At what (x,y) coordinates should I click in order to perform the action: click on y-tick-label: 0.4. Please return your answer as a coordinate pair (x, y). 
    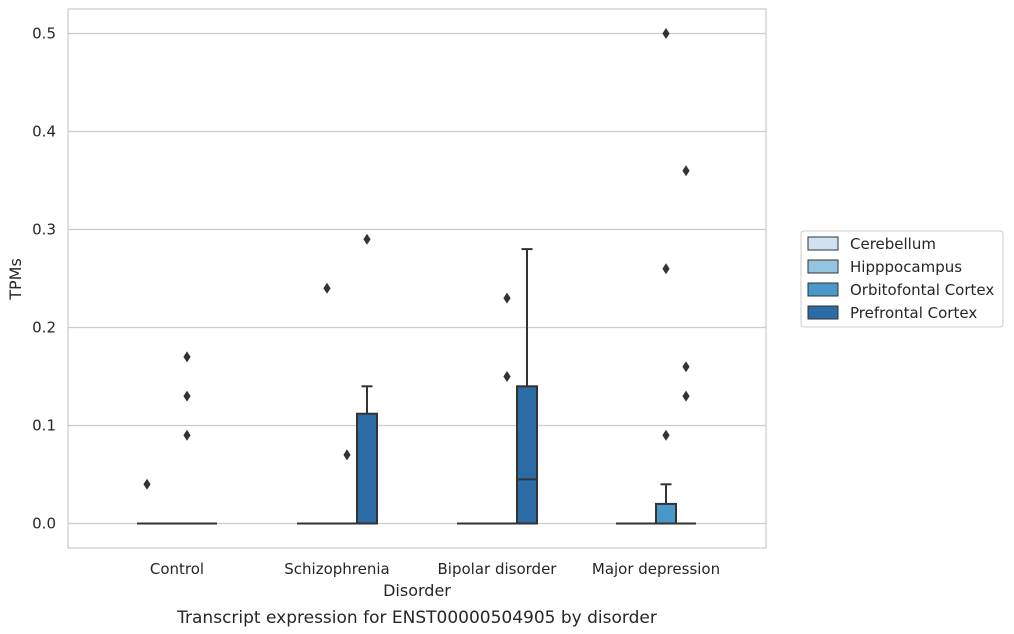
    Looking at the image, I should click on (44, 132).